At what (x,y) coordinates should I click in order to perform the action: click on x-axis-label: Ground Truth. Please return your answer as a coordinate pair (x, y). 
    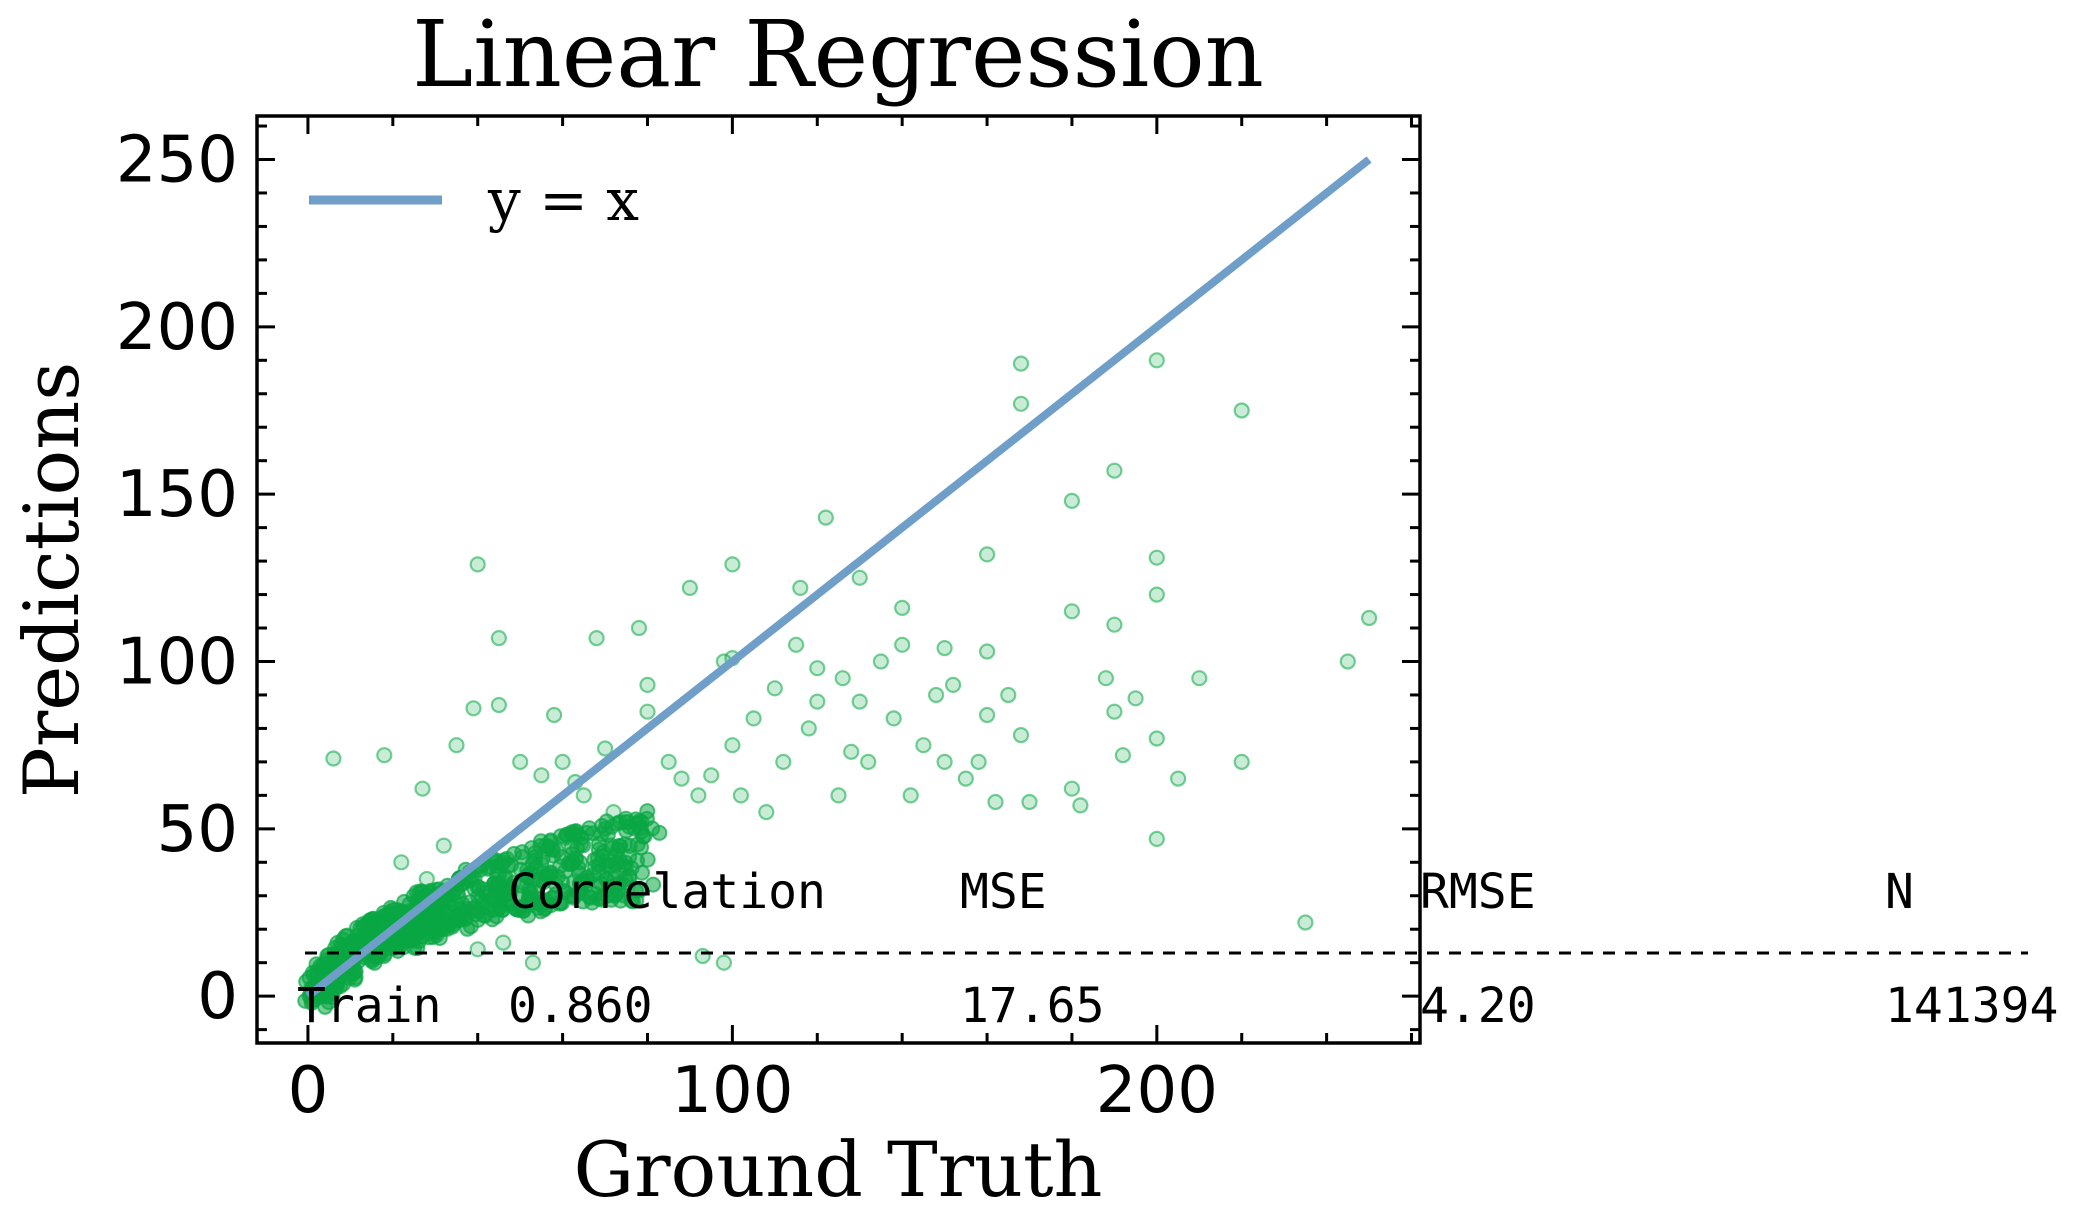
    Looking at the image, I should click on (838, 1169).